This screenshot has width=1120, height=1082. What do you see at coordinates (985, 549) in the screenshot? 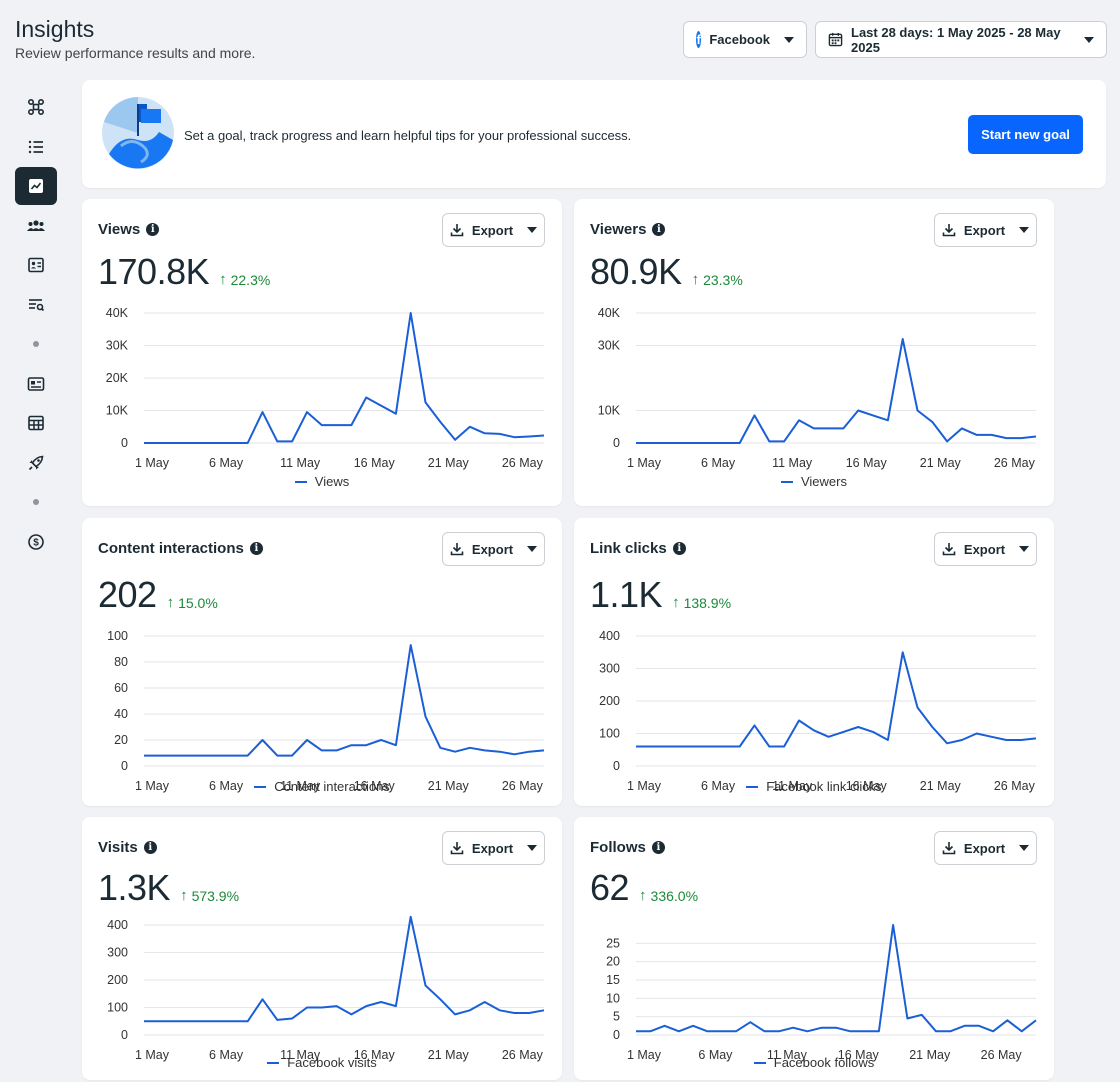
I see `link-clicks-export-button: Export` at bounding box center [985, 549].